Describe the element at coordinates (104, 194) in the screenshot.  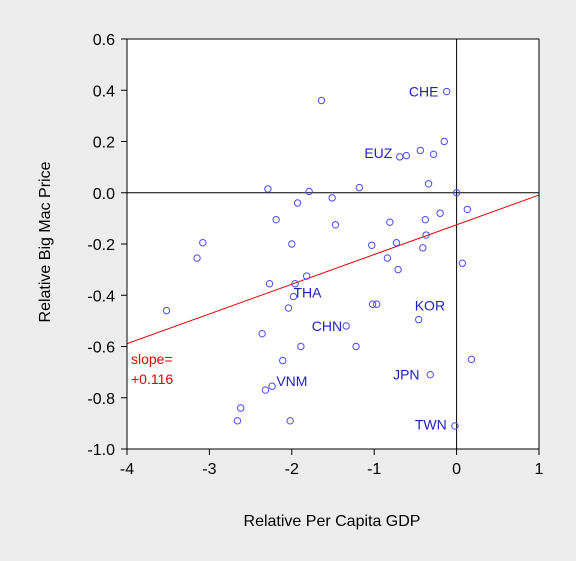
I see `y-tick-label: 0.0` at that location.